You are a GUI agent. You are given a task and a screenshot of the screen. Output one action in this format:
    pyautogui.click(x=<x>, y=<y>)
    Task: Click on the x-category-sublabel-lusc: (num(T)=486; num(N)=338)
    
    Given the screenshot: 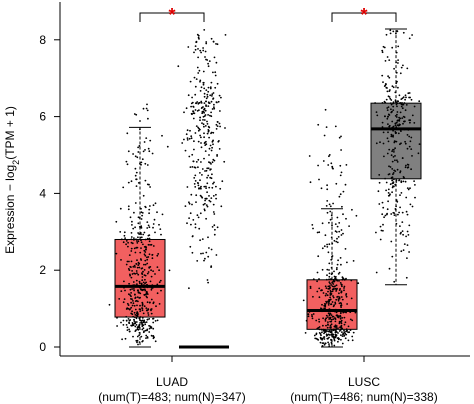 What is the action you would take?
    pyautogui.click(x=363, y=397)
    